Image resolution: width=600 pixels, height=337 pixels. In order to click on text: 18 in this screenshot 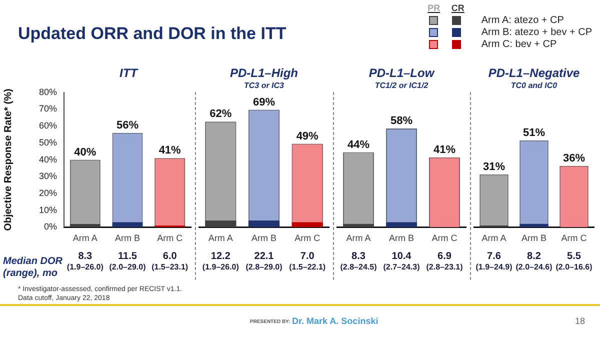, I will do `click(580, 321)`.